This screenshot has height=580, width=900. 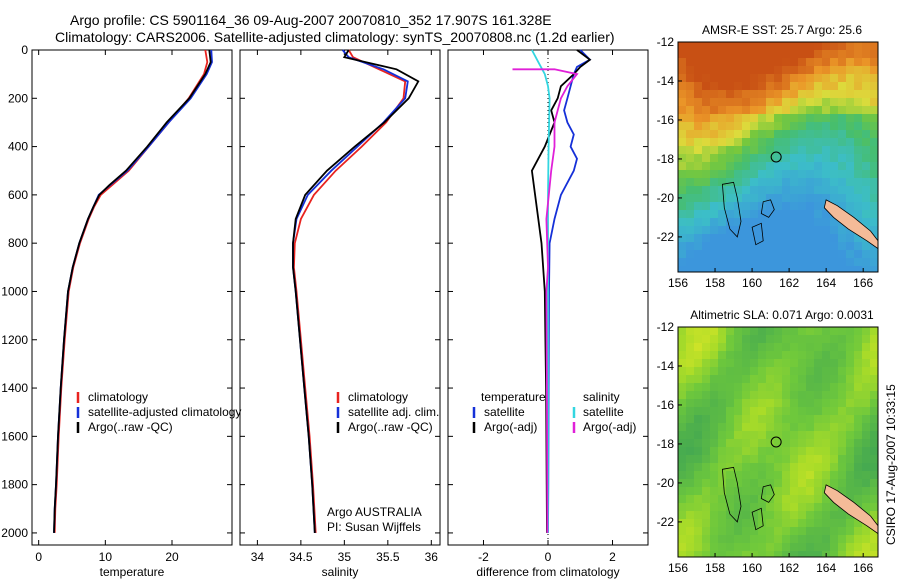 I want to click on side-caption: CSIRO 17-Aug-2007 10:33:15, so click(x=891, y=464).